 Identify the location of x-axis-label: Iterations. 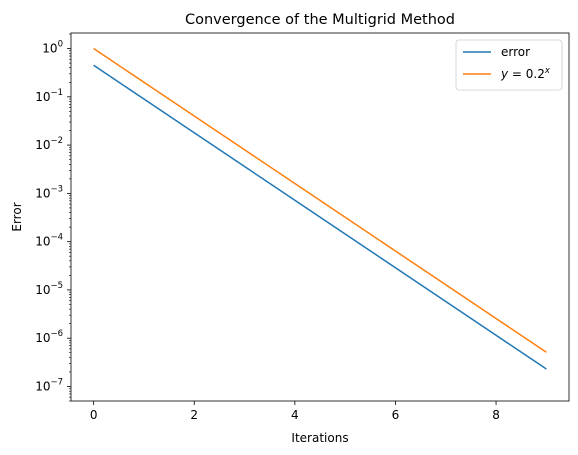
(319, 438).